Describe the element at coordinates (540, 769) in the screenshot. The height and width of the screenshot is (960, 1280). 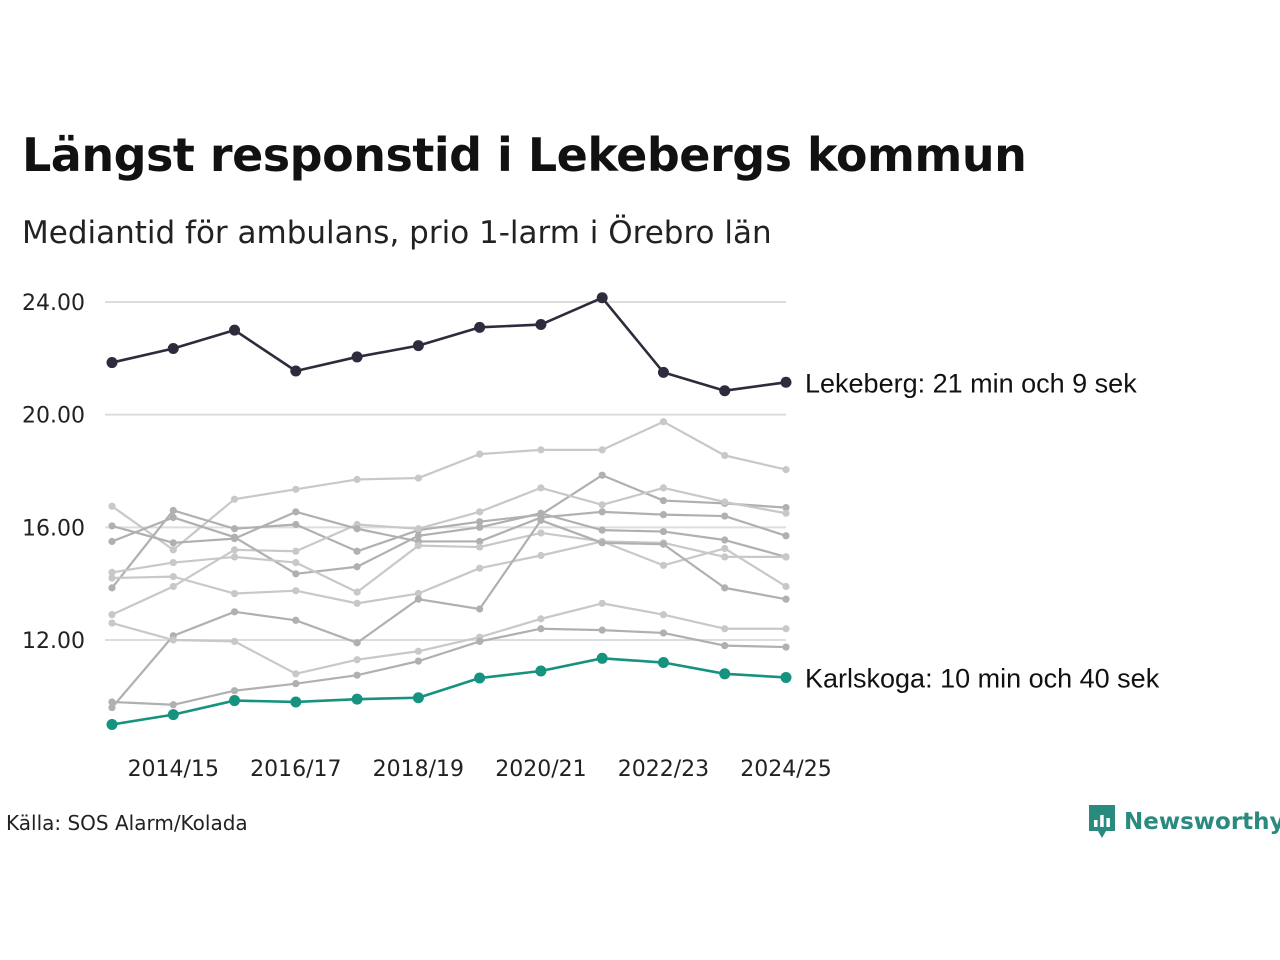
I see `x-tick-label: 2020/21` at that location.